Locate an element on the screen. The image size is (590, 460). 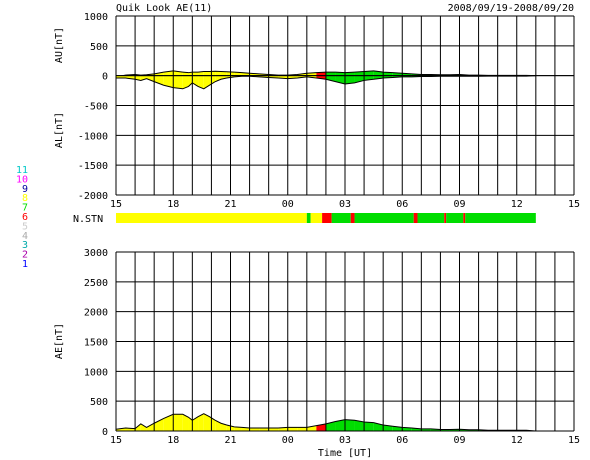
x-axis-label: Time [UT] is located at coordinates (345, 453).